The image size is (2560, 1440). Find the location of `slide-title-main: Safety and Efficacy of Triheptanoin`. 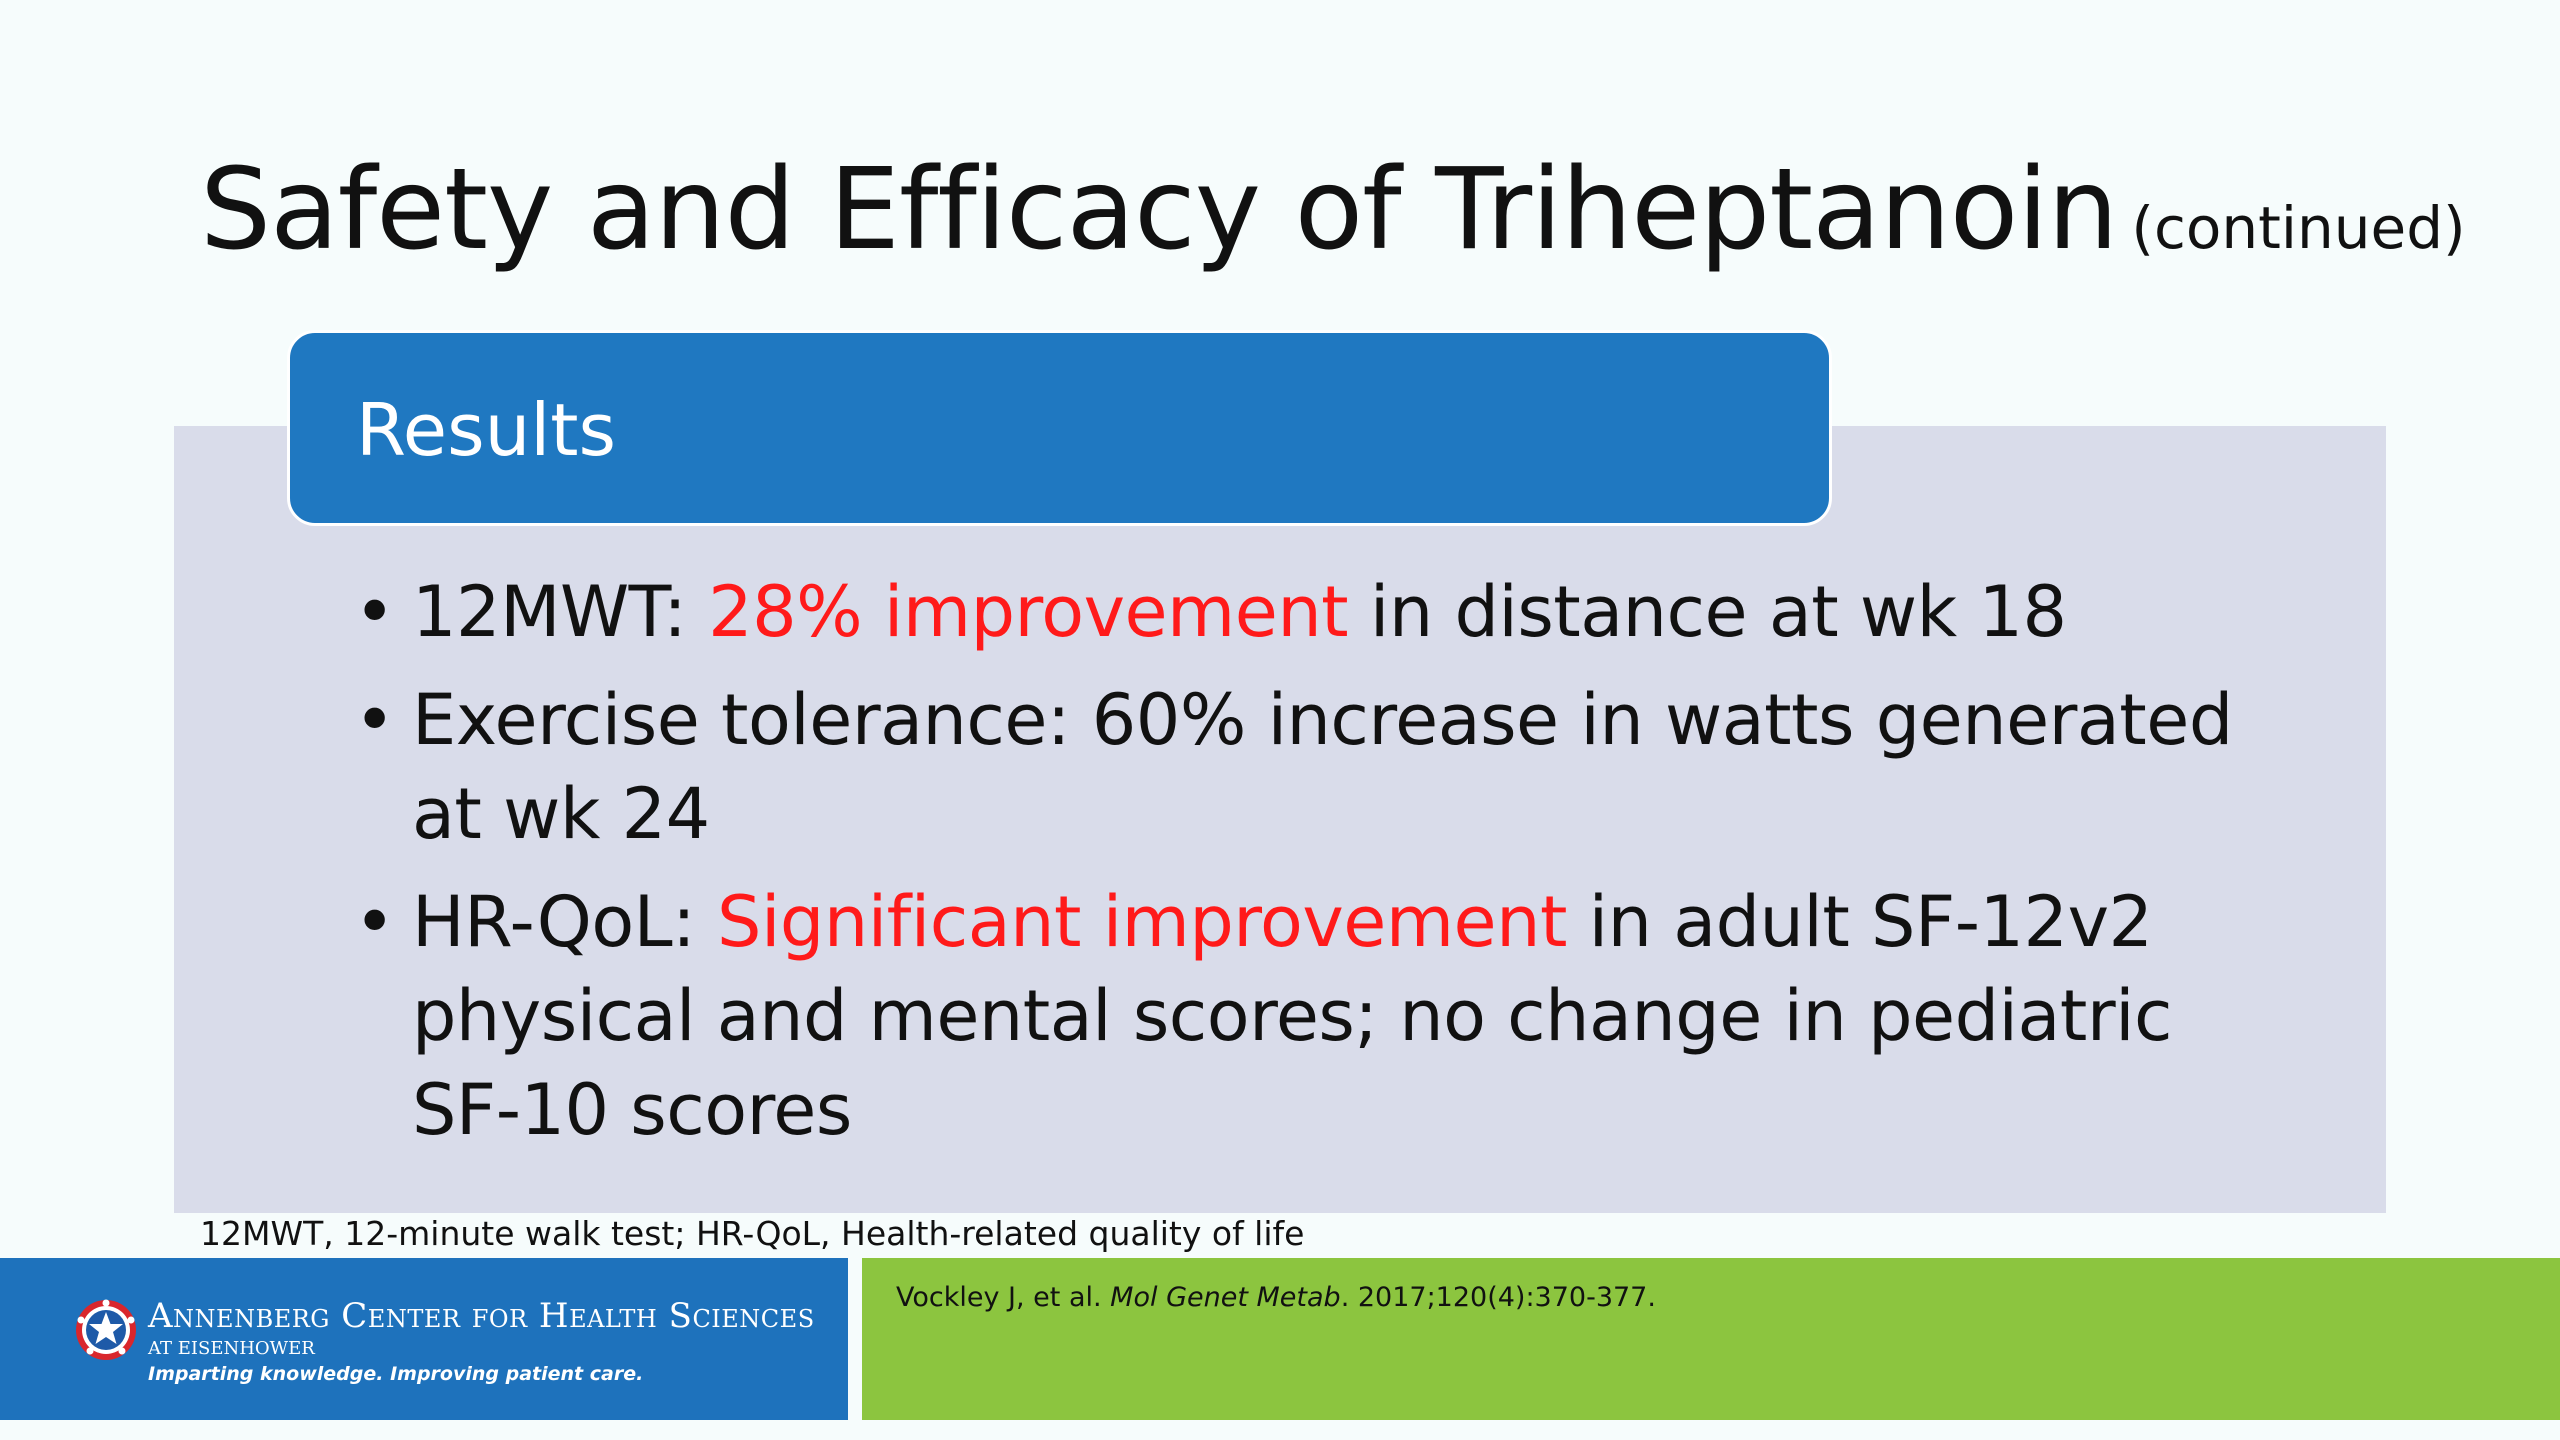

slide-title-main: Safety and Efficacy of Triheptanoin is located at coordinates (1159, 210).